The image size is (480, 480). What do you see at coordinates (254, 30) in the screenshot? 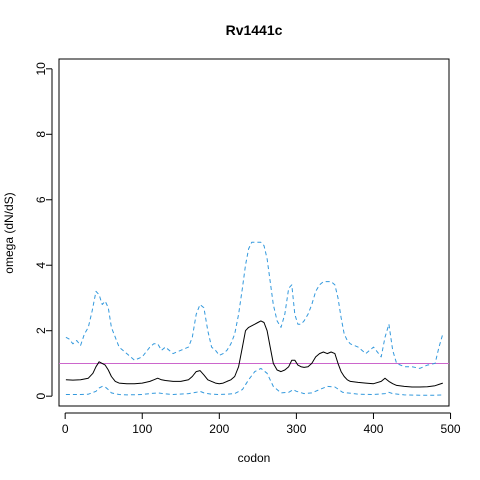
I see `chart-title: Rv1441c` at bounding box center [254, 30].